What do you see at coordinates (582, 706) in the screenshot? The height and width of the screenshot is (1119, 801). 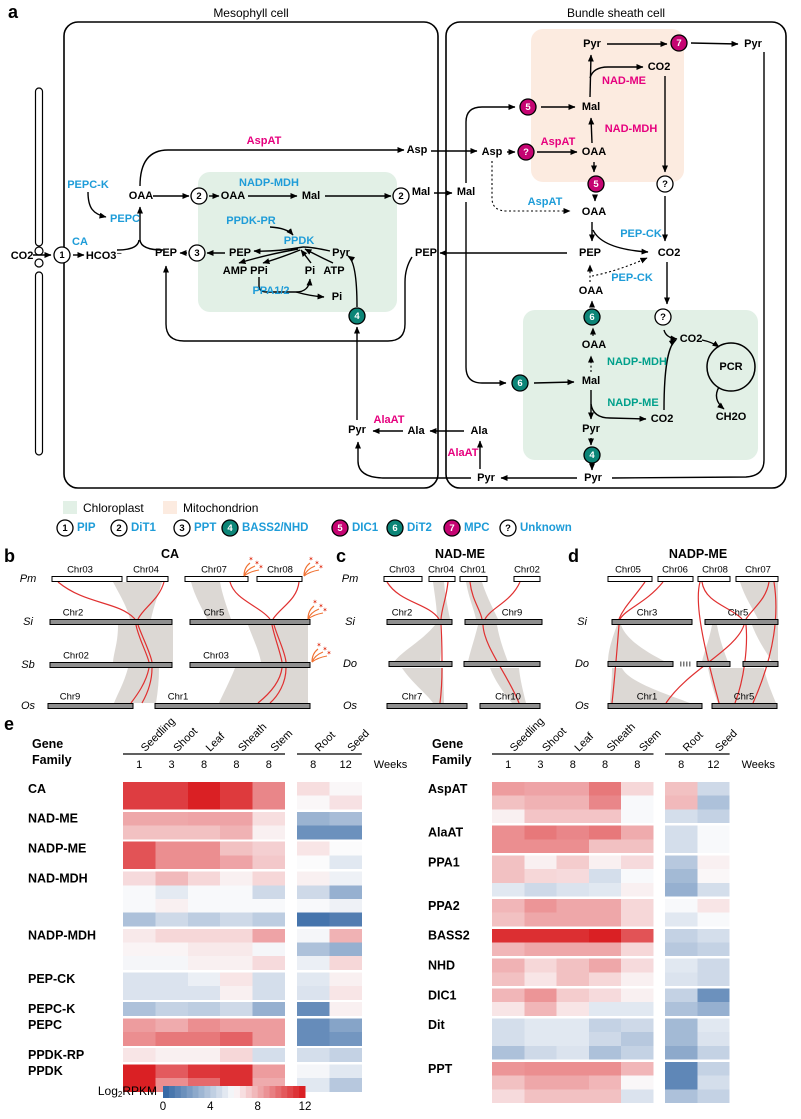 I see `species-label-os: Os` at bounding box center [582, 706].